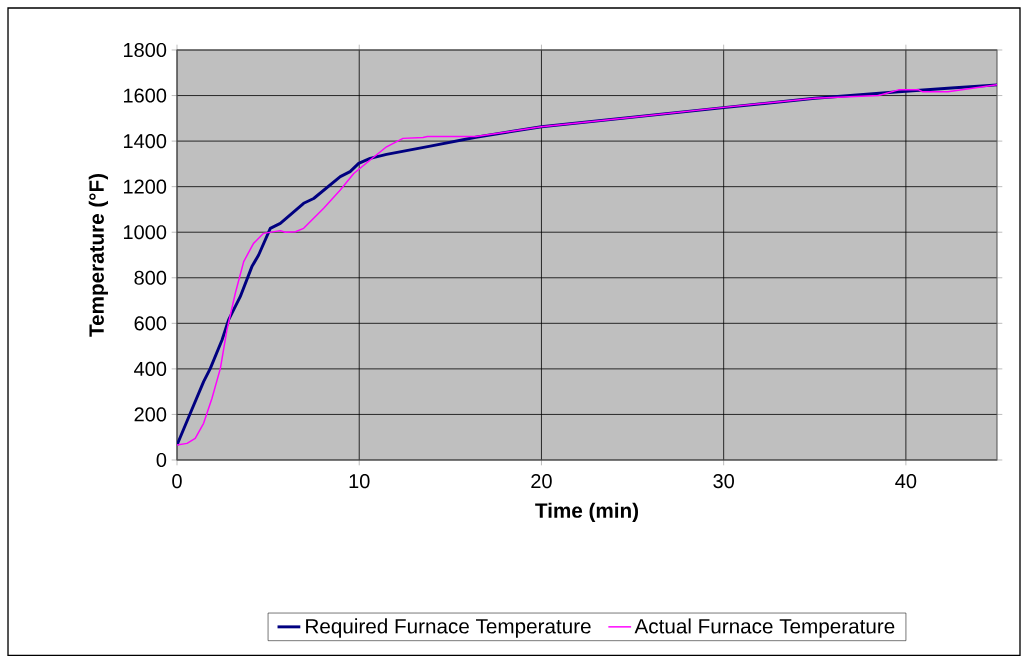 This screenshot has height=656, width=1024. I want to click on y-tick-label: 200, so click(150, 414).